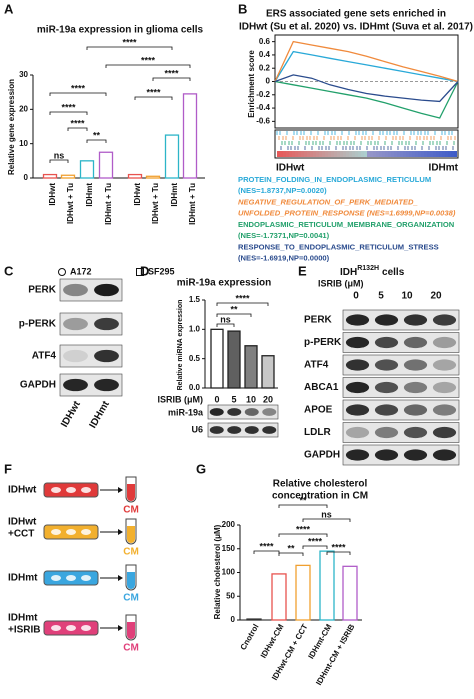 Image resolution: width=474 pixels, height=699 pixels. What do you see at coordinates (302, 270) in the screenshot?
I see `panel-label: E` at bounding box center [302, 270].